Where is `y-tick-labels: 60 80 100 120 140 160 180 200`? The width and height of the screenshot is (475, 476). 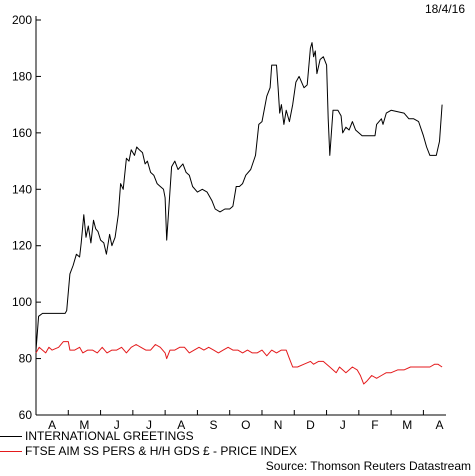
y-tick-labels: 60 80 100 120 140 160 180 200 is located at coordinates (22, 217).